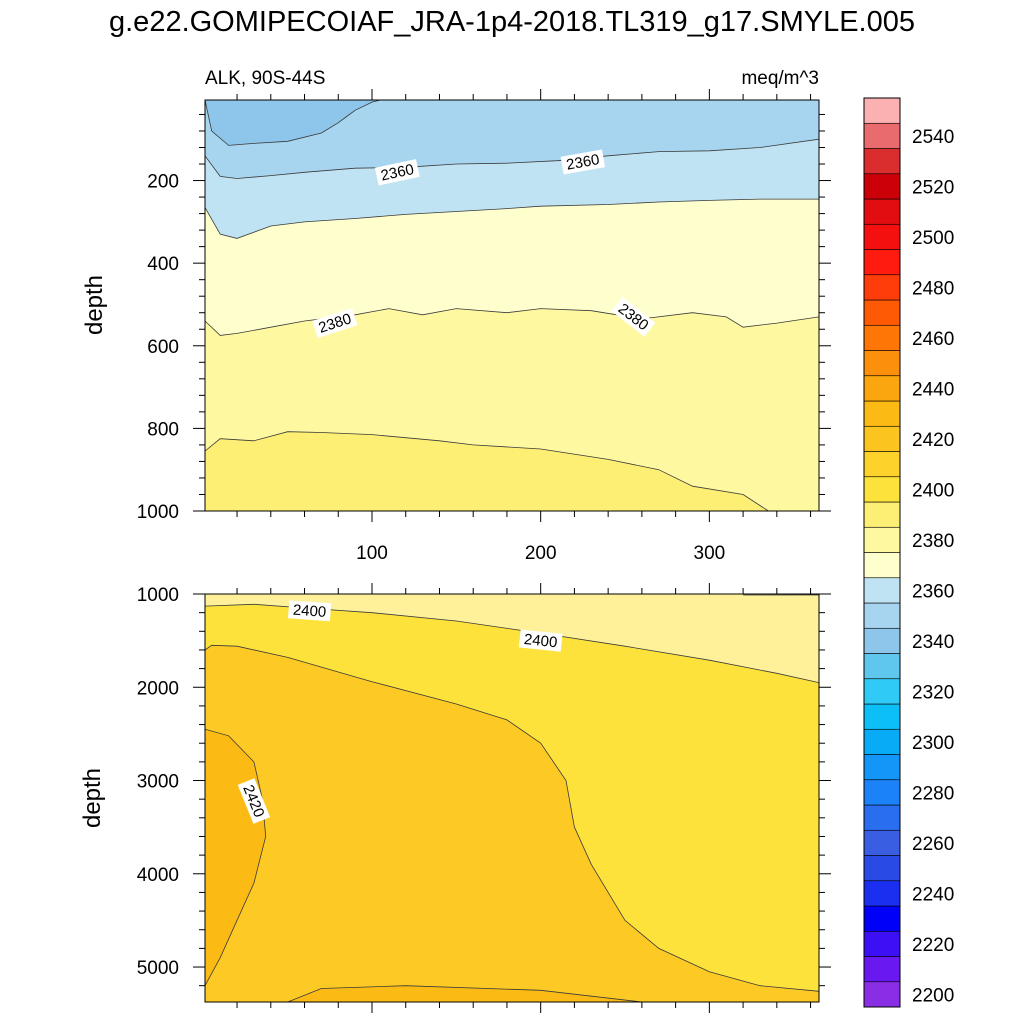 The image size is (1024, 1024). Describe the element at coordinates (94, 305) in the screenshot. I see `upper-y-axis-label: depth` at that location.